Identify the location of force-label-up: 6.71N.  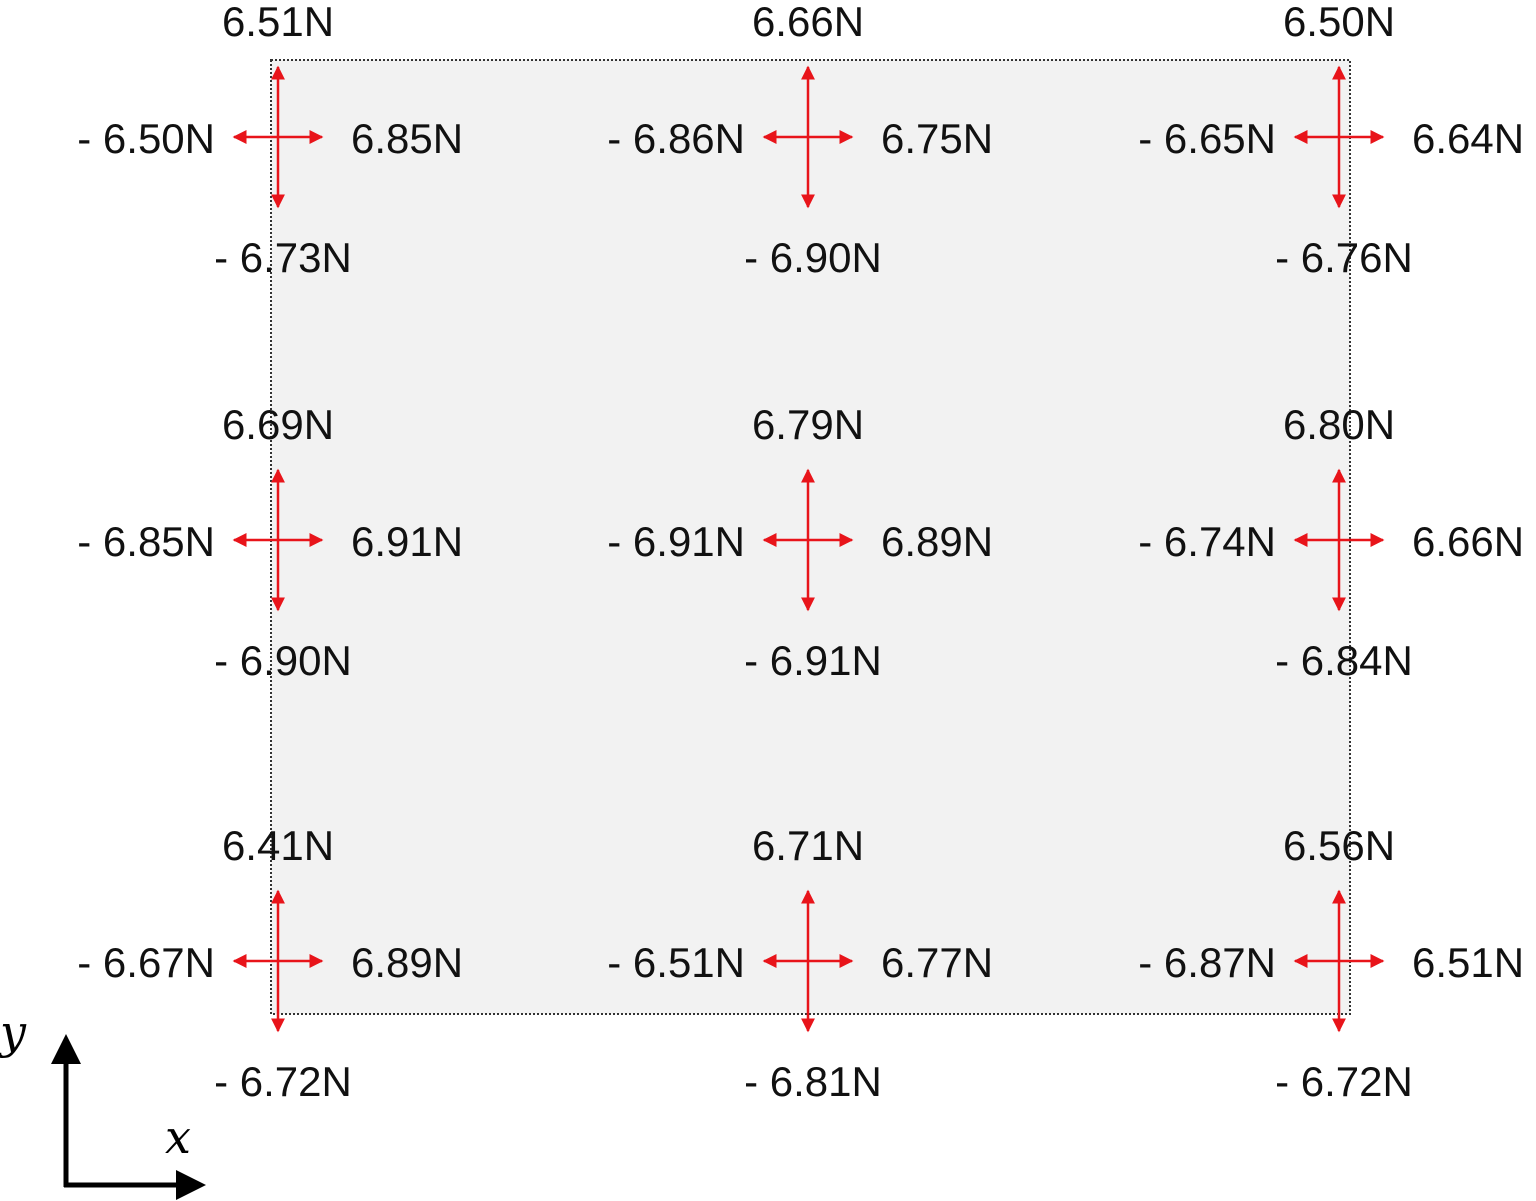
(808, 845).